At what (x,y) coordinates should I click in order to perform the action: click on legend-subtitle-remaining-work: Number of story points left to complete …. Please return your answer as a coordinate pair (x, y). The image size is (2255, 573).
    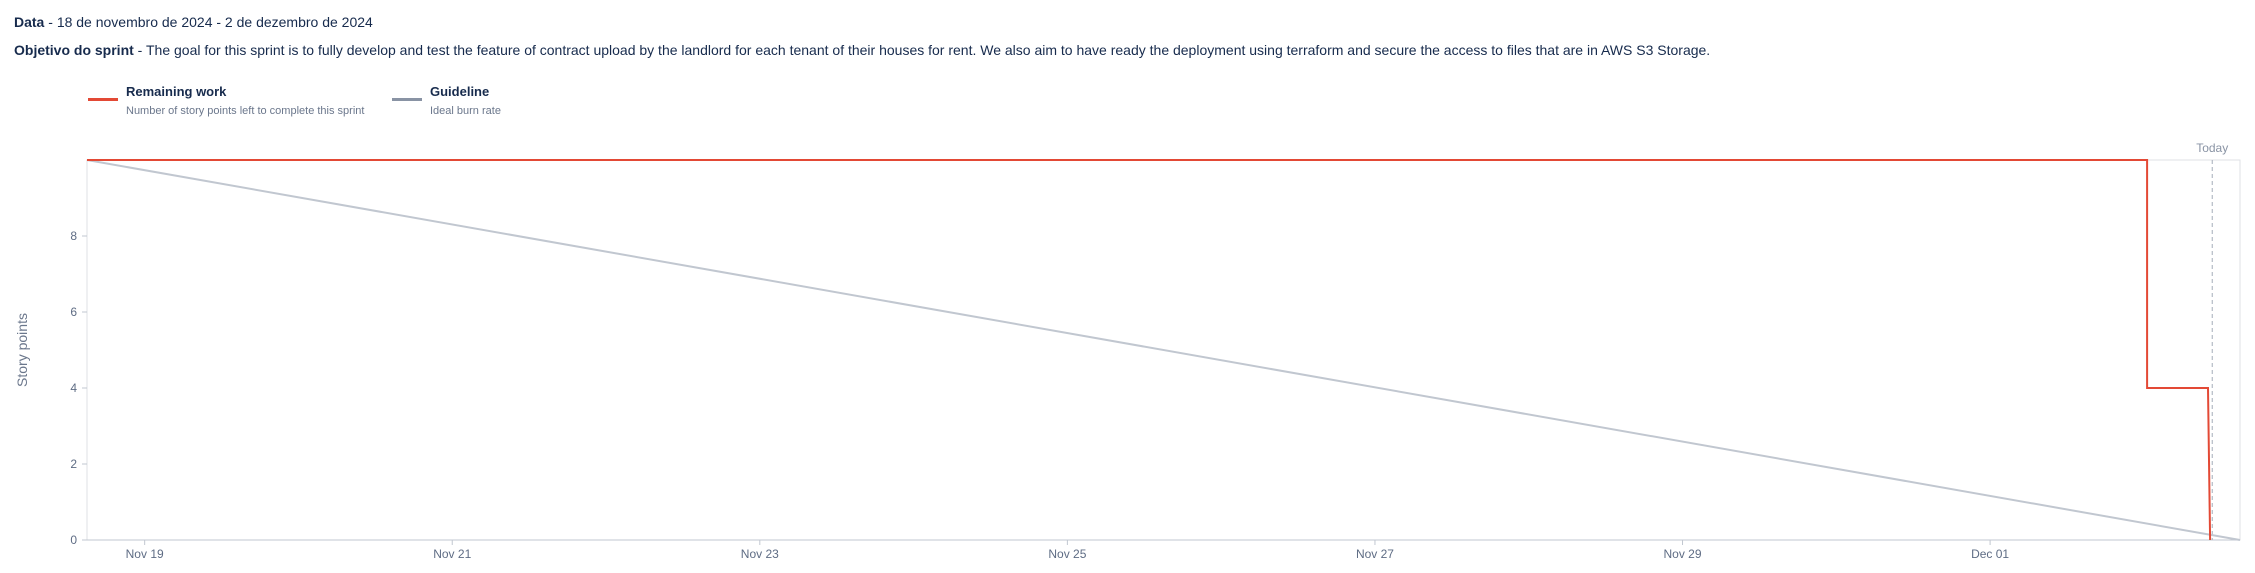
    Looking at the image, I should click on (245, 111).